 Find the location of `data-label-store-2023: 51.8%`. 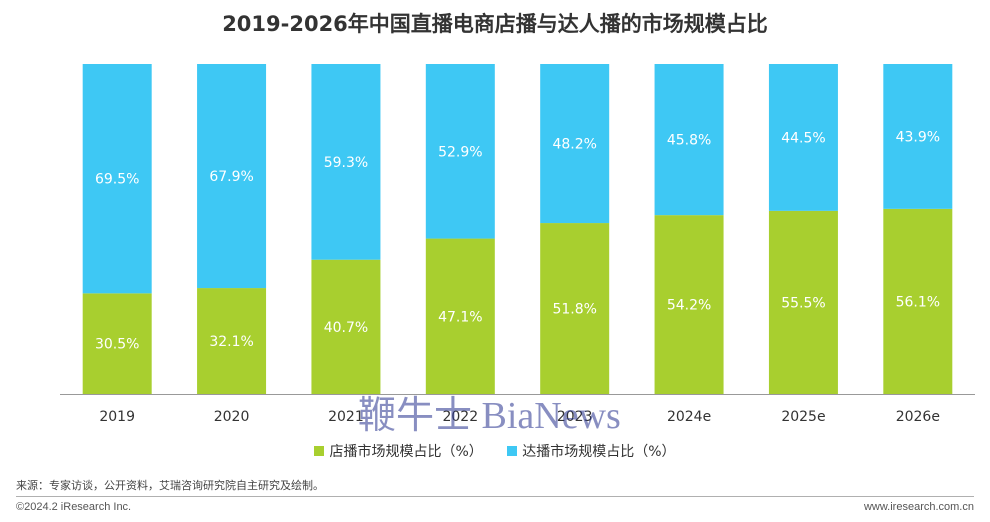

data-label-store-2023: 51.8% is located at coordinates (574, 310).